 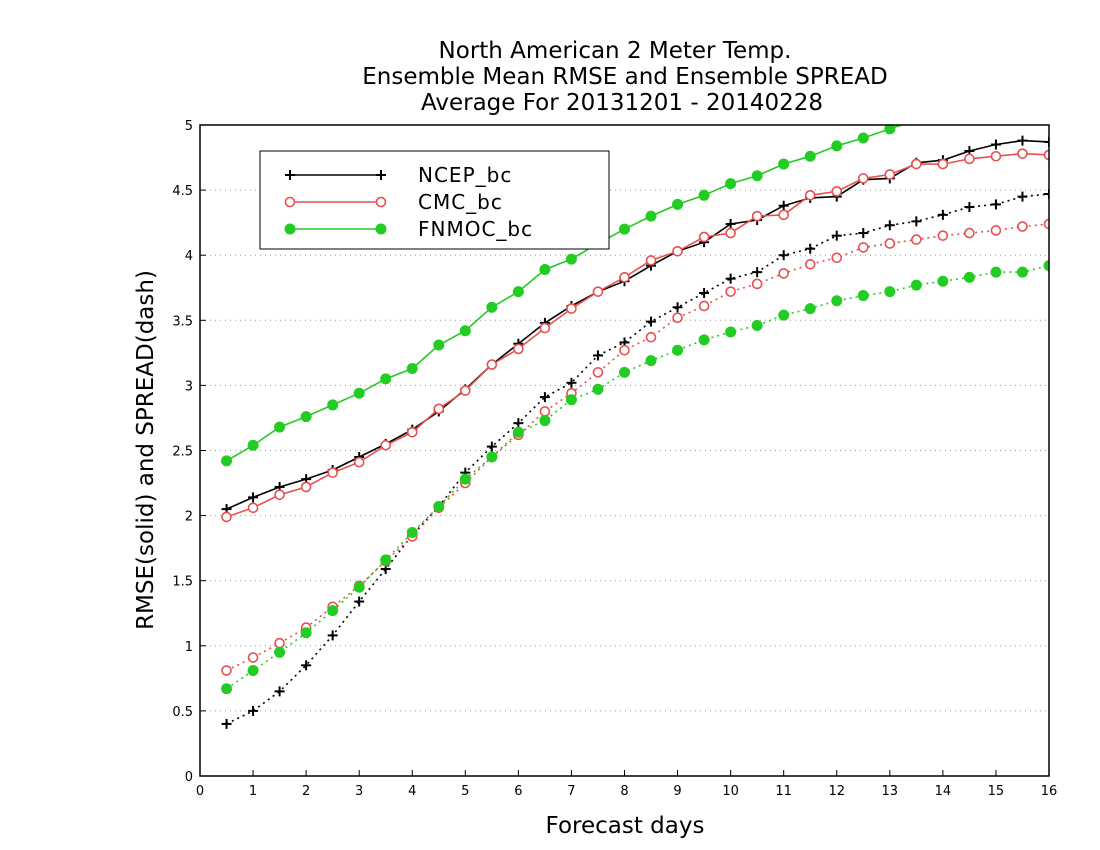 What do you see at coordinates (189, 386) in the screenshot?
I see `y-tick-label: 3` at bounding box center [189, 386].